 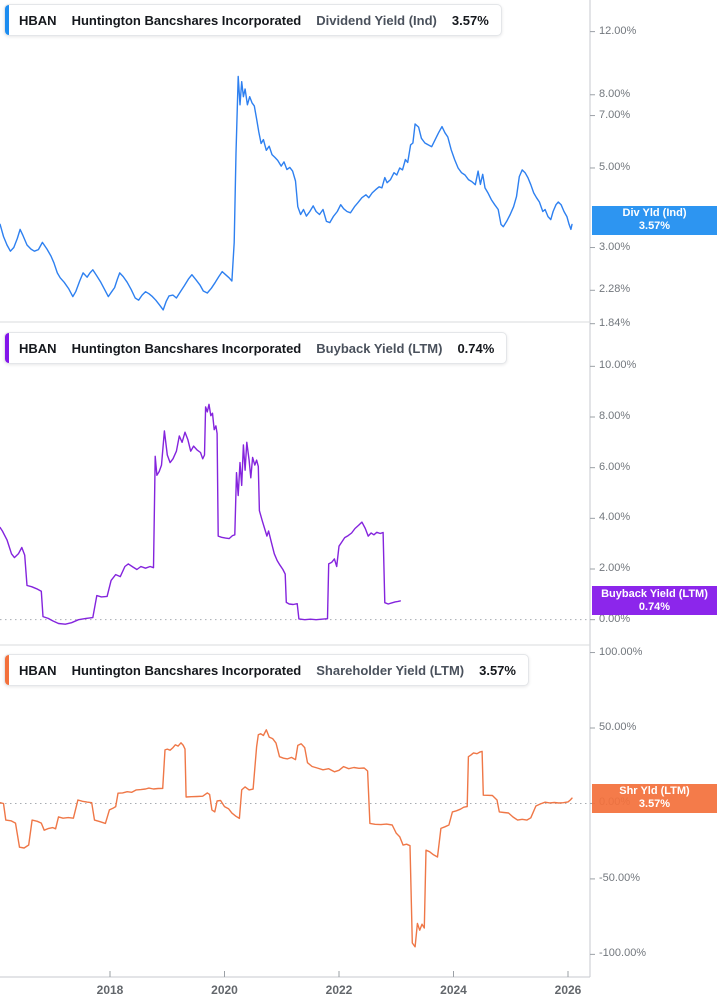 I want to click on last-value-badge-dividend-yield: Div Yld (Ind) 3.57%, so click(x=654, y=220).